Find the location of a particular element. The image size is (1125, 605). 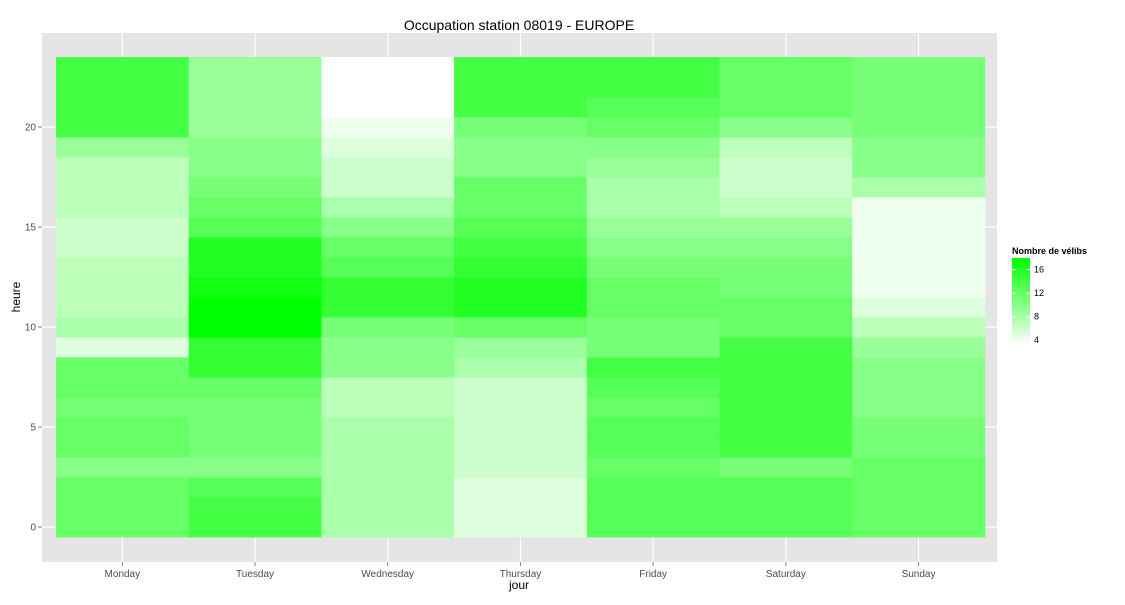

y-tick-label: 15 is located at coordinates (31, 228).